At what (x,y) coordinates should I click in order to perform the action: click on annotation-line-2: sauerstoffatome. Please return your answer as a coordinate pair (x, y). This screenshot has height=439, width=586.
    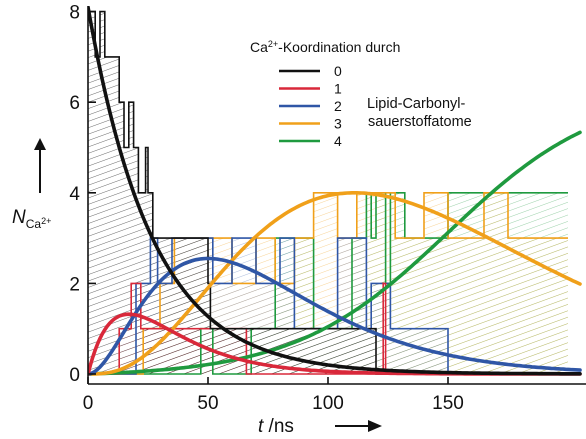
    Looking at the image, I should click on (420, 122).